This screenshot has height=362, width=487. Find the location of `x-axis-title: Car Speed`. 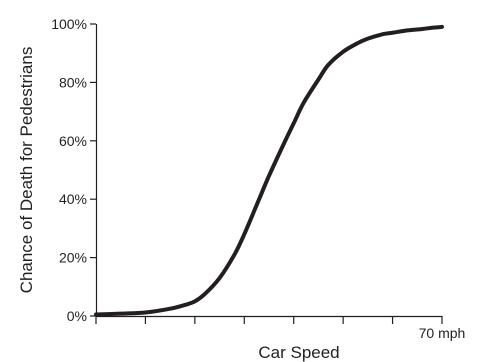

x-axis-title: Car Speed is located at coordinates (298, 352).